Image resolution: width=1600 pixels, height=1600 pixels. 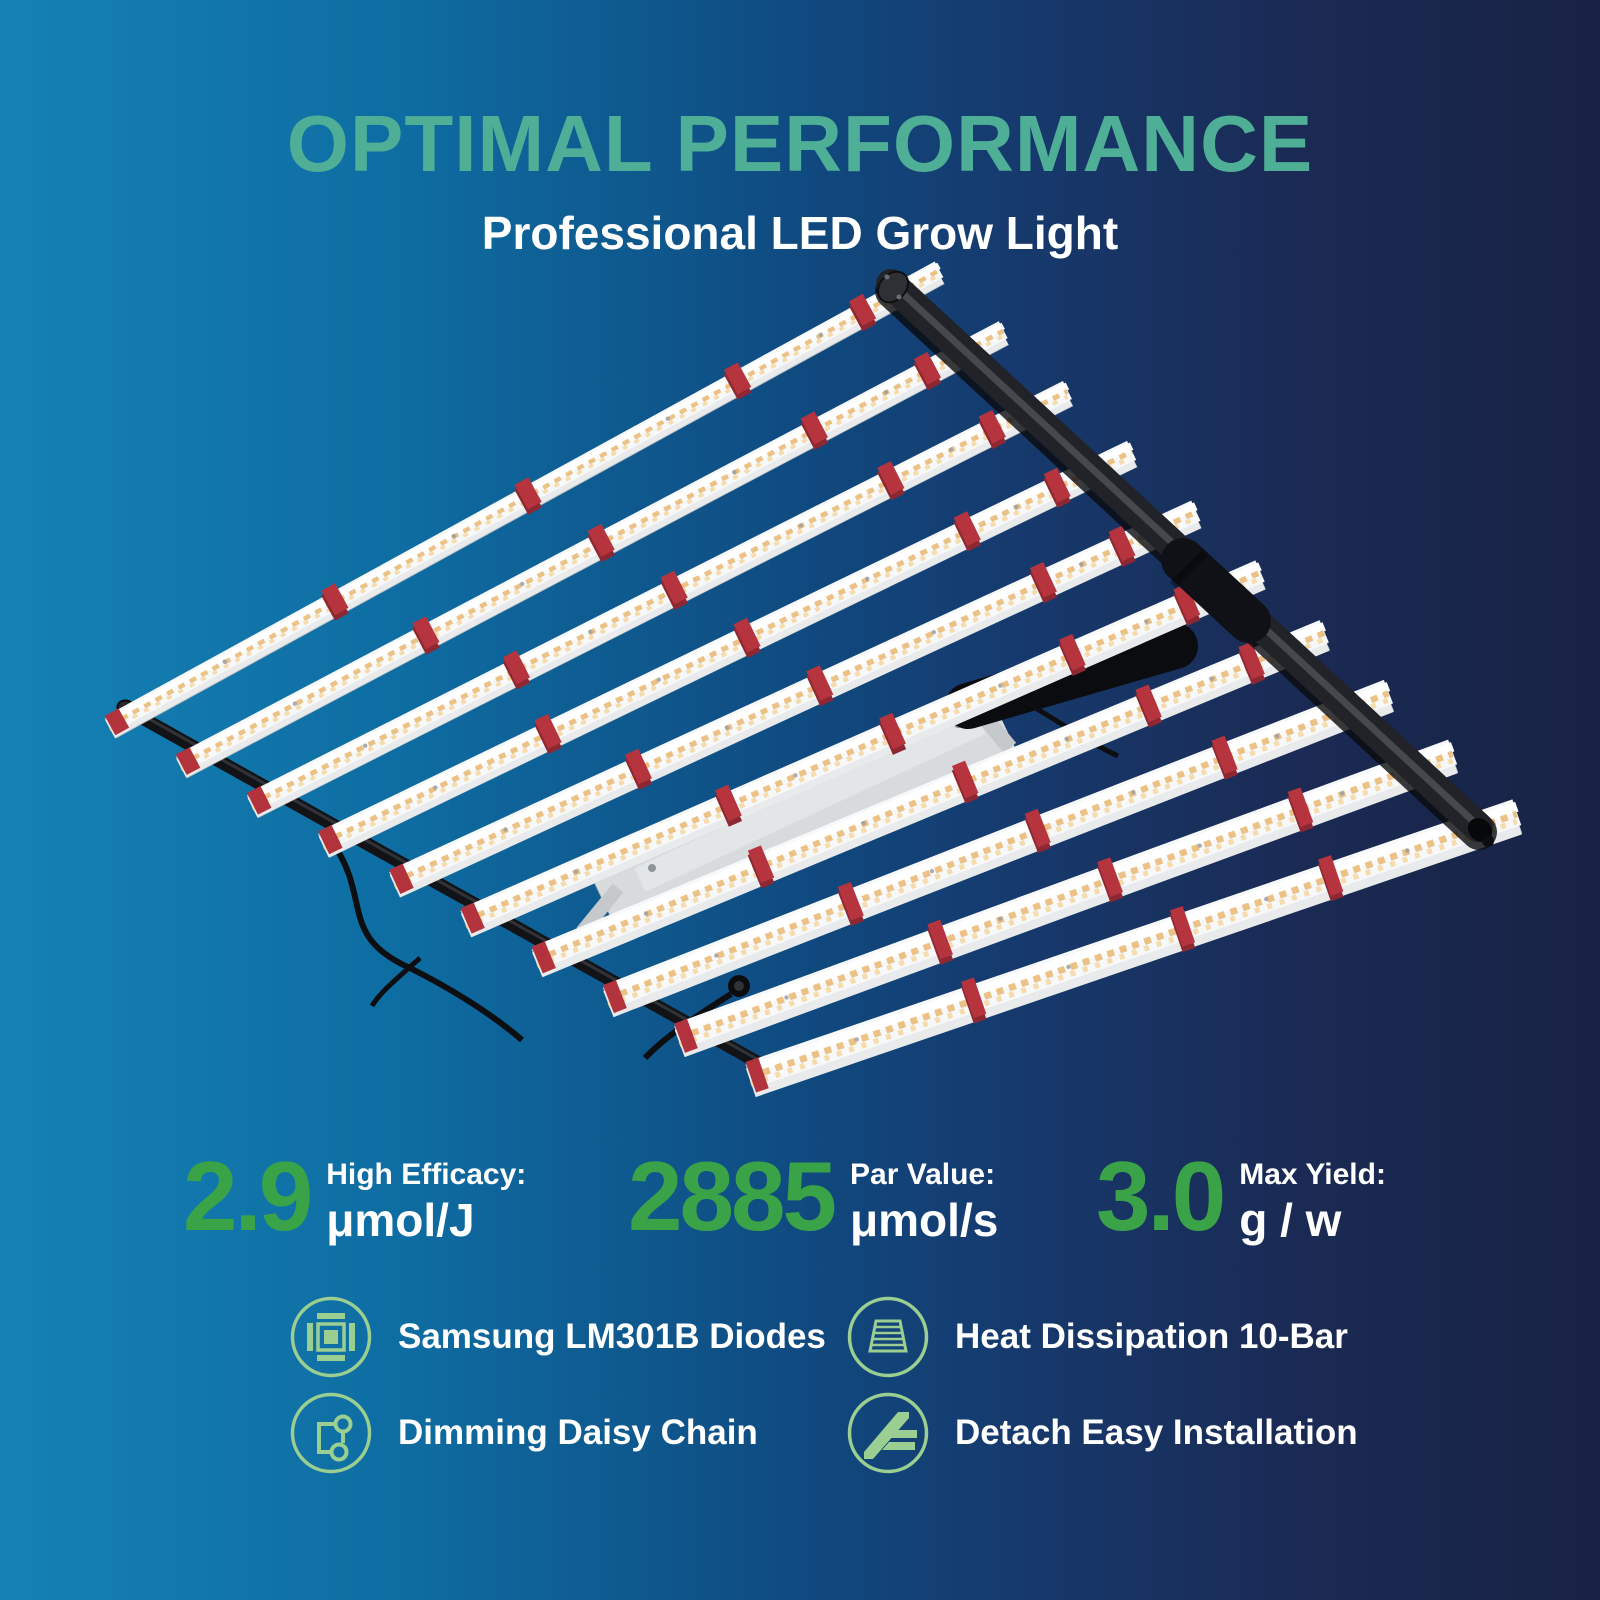 I want to click on stat-par-value: 2885 Par Value: μmol/s, so click(x=813, y=1196).